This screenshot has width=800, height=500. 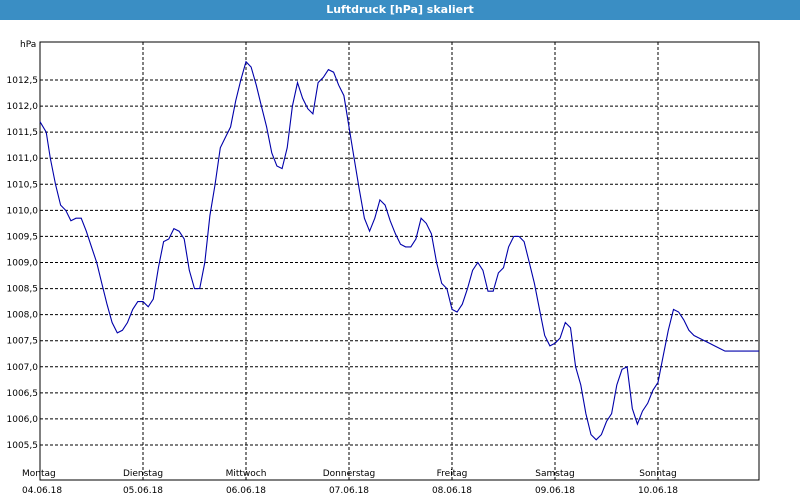 What do you see at coordinates (23, 81) in the screenshot?
I see `y-tick-label: 1012,5` at bounding box center [23, 81].